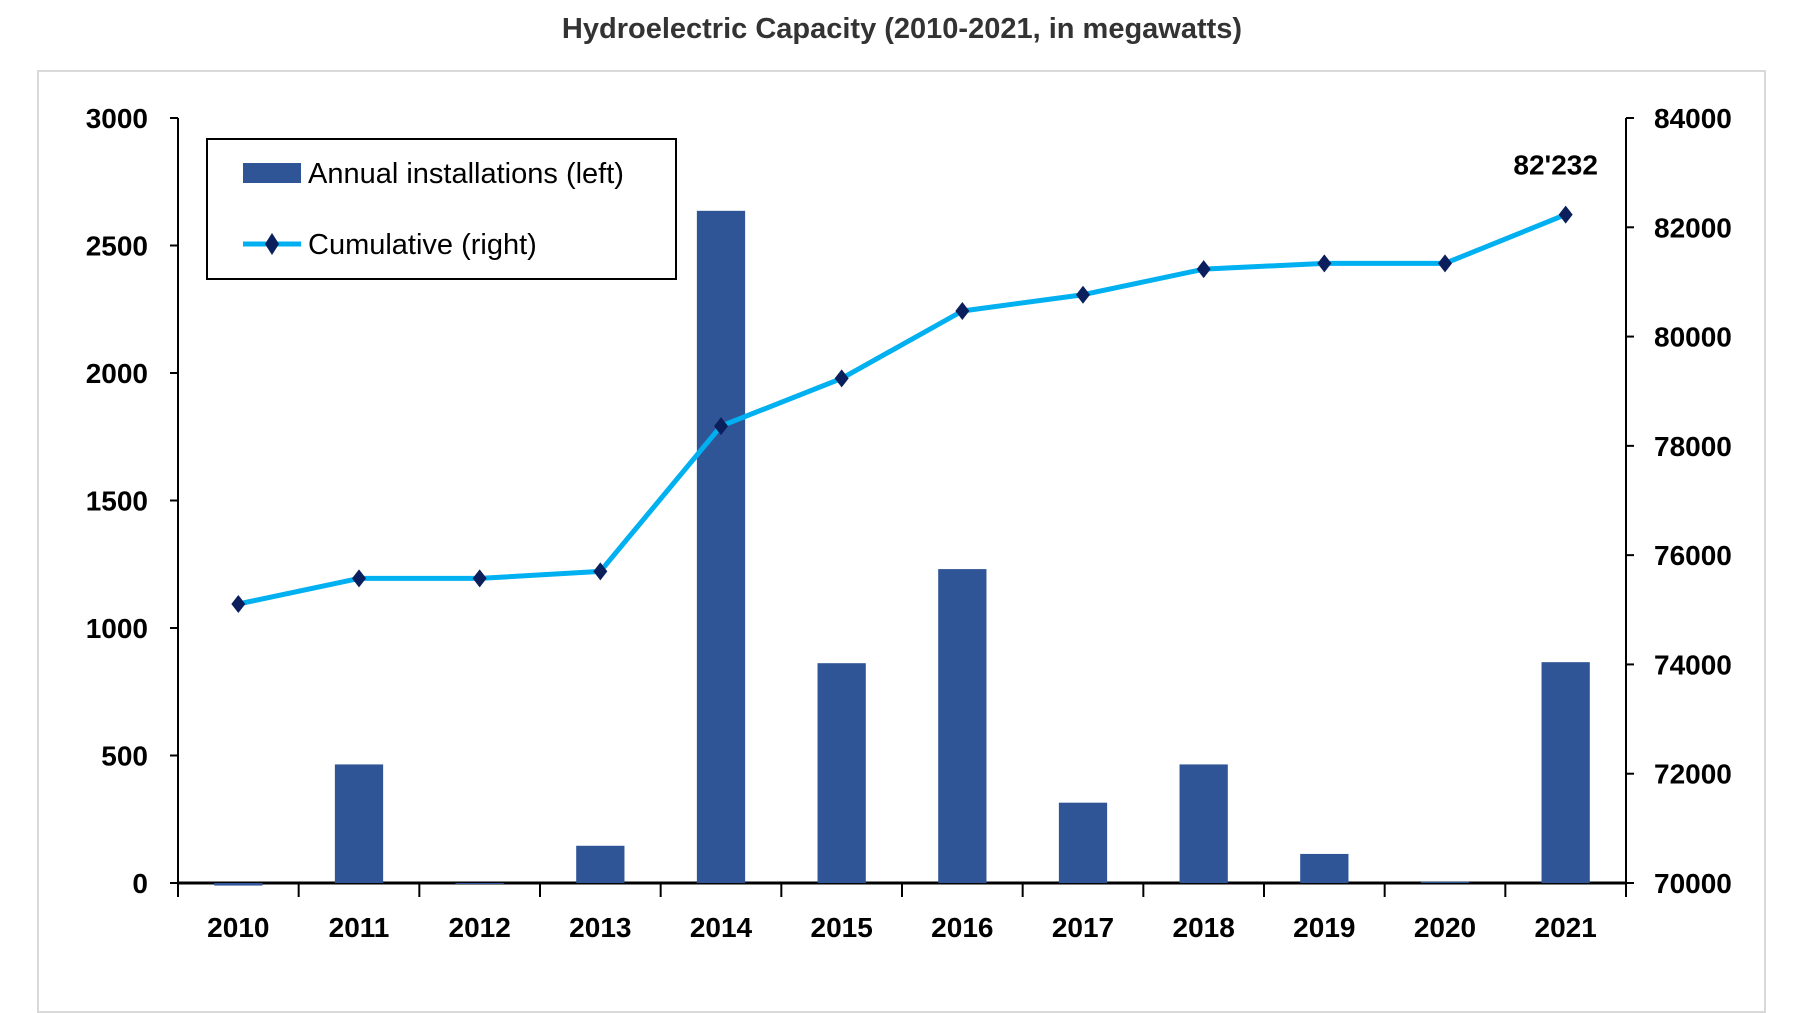 The image size is (1800, 1013). Describe the element at coordinates (1445, 927) in the screenshot. I see `x-tick-label: 2020` at that location.